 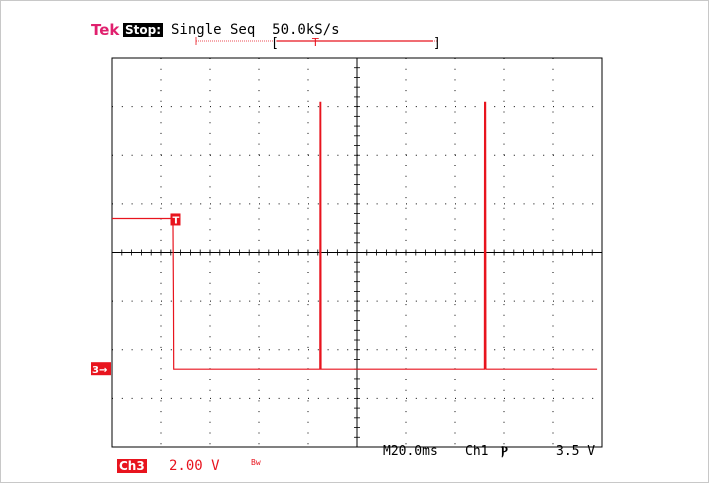 What do you see at coordinates (143, 30) in the screenshot?
I see `acquisition-state-badge: Stop:` at bounding box center [143, 30].